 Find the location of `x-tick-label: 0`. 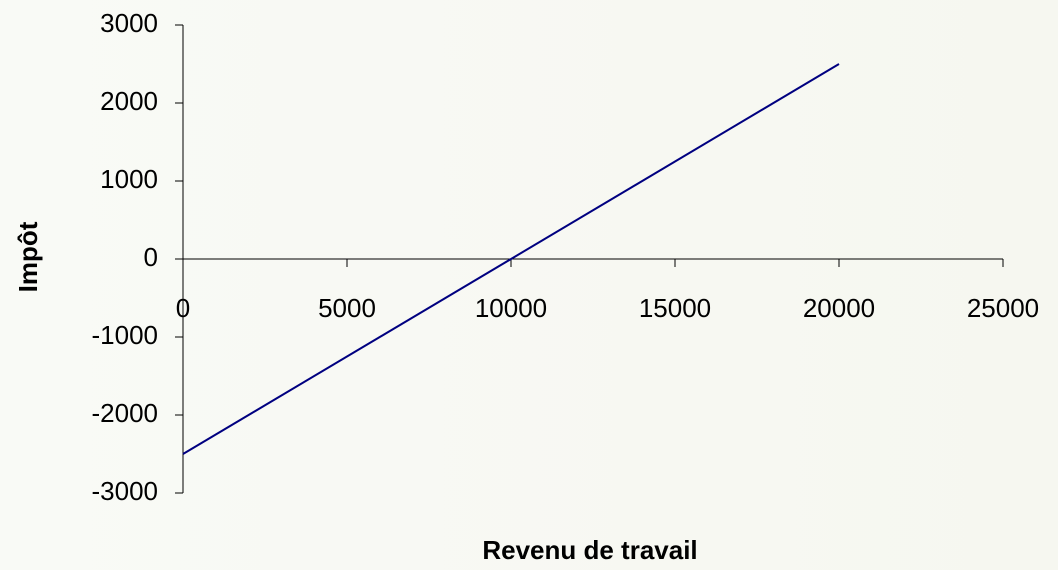

x-tick-label: 0 is located at coordinates (183, 308).